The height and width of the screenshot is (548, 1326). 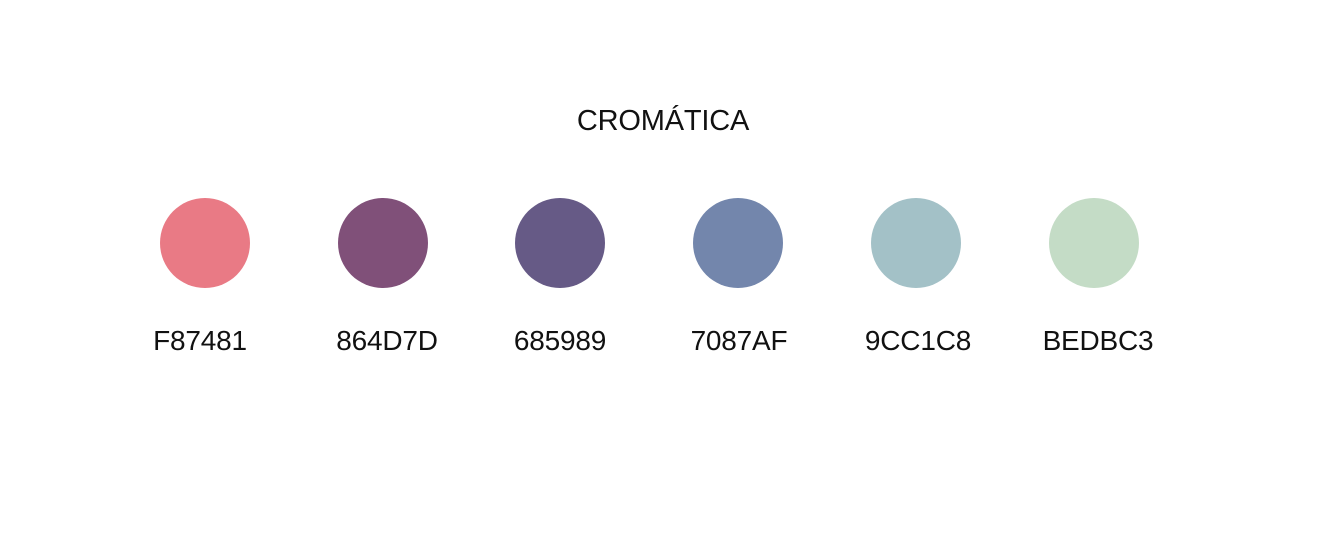 I want to click on color-code: 864D7D, so click(x=387, y=340).